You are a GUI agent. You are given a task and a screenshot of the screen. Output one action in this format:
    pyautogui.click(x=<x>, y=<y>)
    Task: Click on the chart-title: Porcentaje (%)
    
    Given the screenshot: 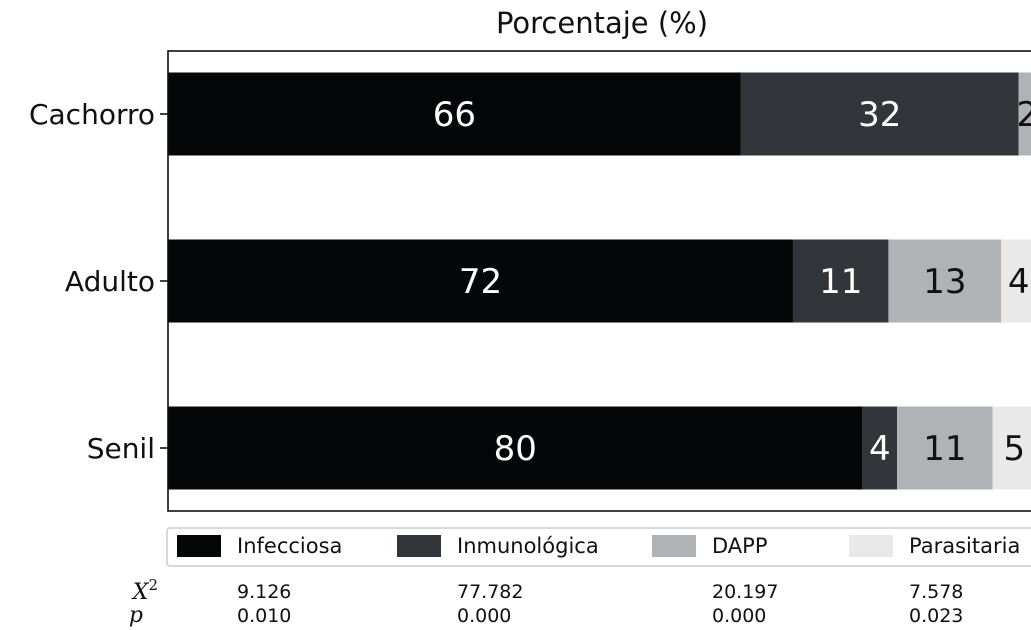 What is the action you would take?
    pyautogui.click(x=602, y=23)
    